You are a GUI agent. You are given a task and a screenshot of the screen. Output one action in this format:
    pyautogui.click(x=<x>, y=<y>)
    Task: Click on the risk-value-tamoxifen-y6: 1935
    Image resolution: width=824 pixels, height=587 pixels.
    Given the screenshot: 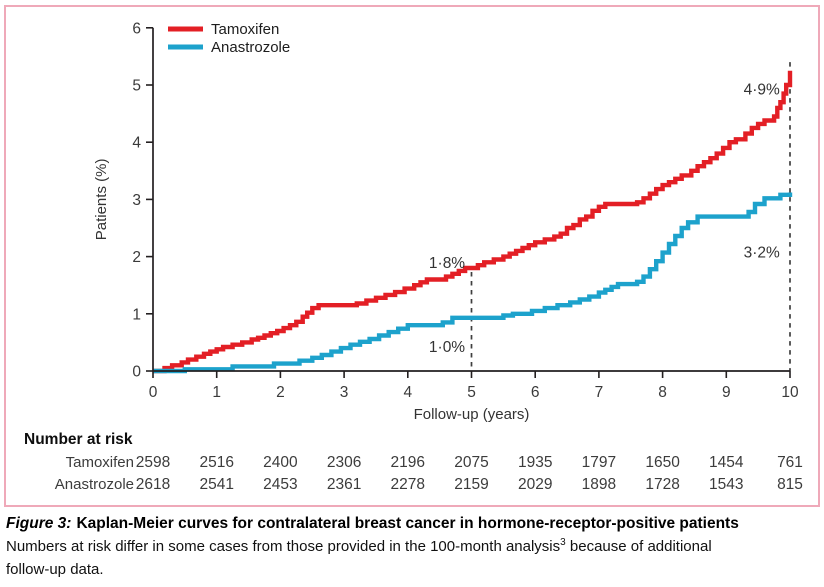 What is the action you would take?
    pyautogui.click(x=535, y=462)
    